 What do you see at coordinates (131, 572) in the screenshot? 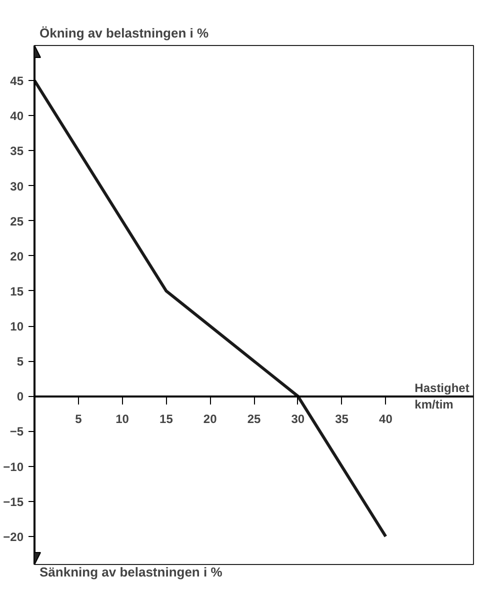
I see `annotation: Sänkning av belastningen i %` at bounding box center [131, 572].